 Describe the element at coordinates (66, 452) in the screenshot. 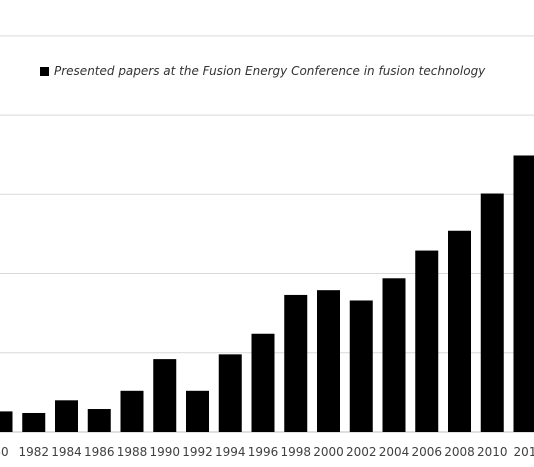

I see `x-tick-label: 1984` at that location.